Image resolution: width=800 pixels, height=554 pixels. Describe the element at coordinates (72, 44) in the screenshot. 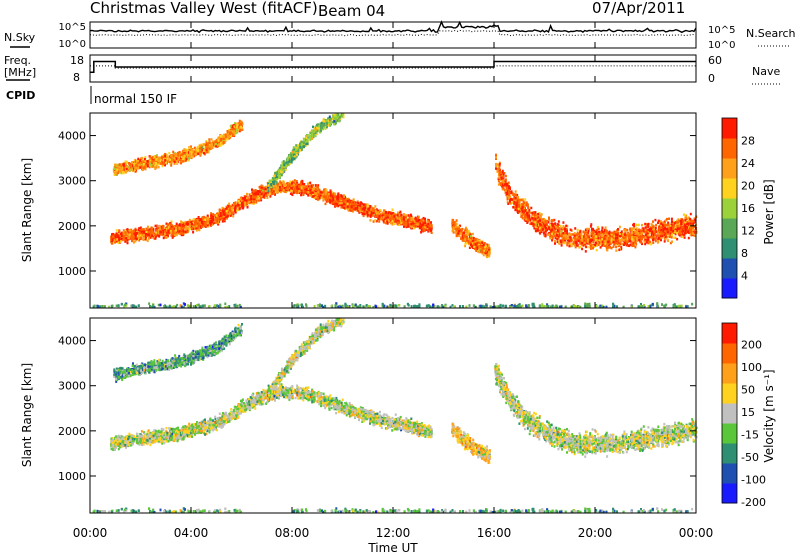

I see `noise-left-tick-bottom: 10^0` at that location.